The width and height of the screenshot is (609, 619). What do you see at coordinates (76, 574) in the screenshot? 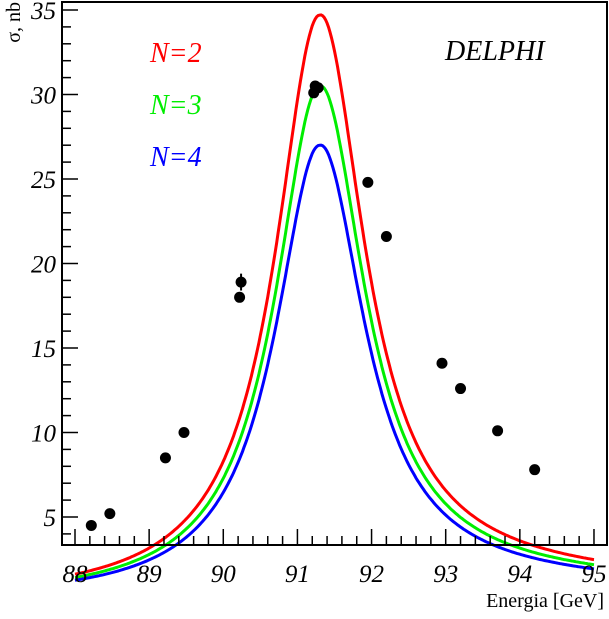
I see `x-tick-label: 88` at bounding box center [76, 574].